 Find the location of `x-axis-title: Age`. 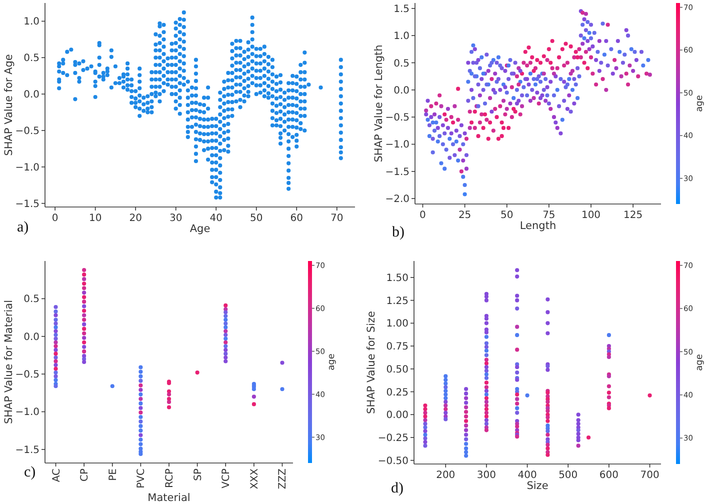

x-axis-title: Age is located at coordinates (200, 229).